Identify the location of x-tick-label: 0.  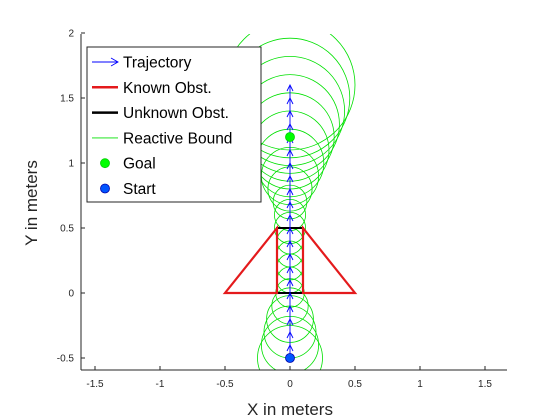
(290, 384).